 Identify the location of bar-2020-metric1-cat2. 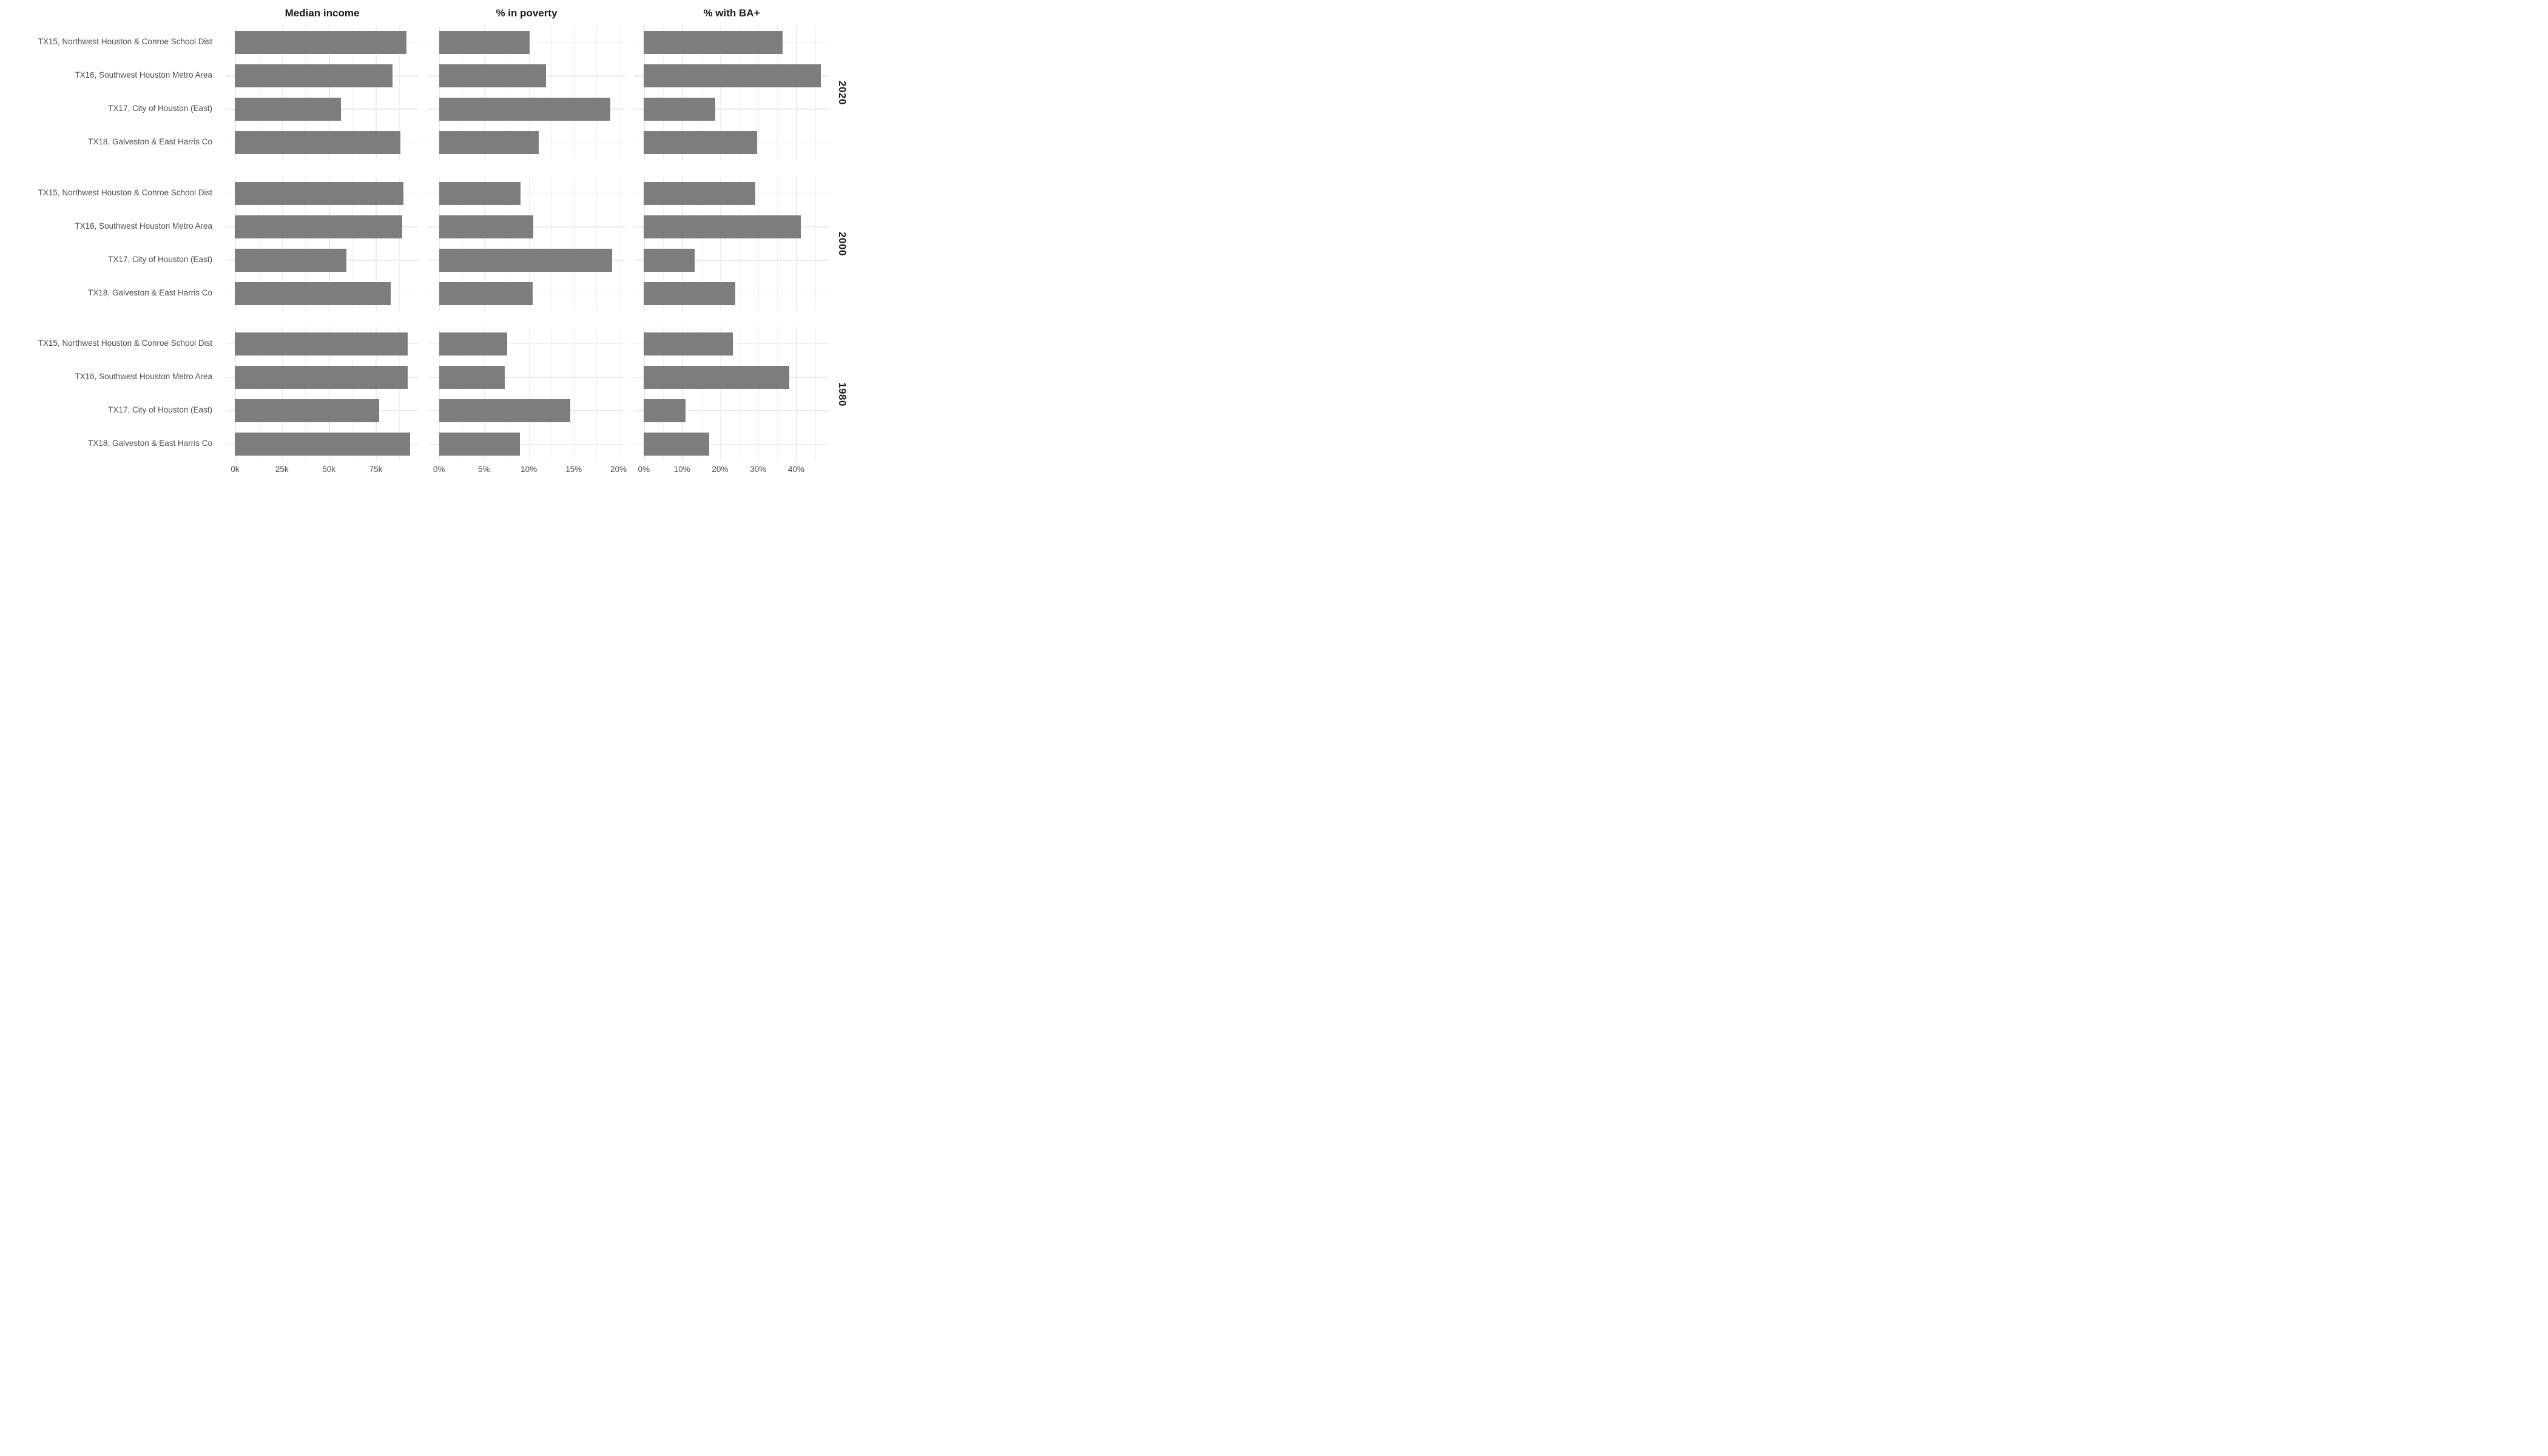
(314, 75).